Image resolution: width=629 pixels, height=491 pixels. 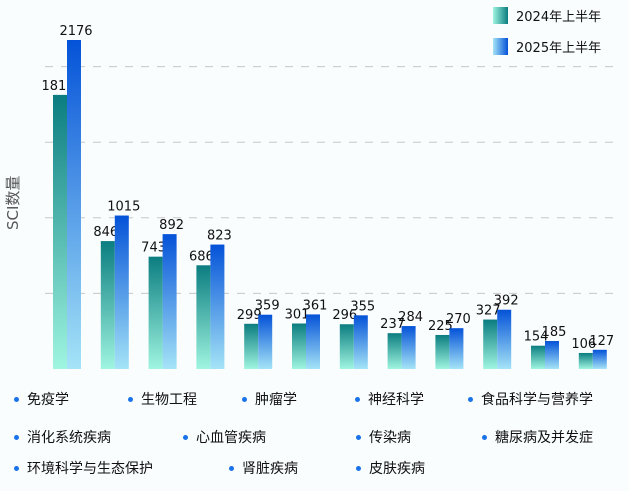 I want to click on data-label: 237, so click(x=392, y=324).